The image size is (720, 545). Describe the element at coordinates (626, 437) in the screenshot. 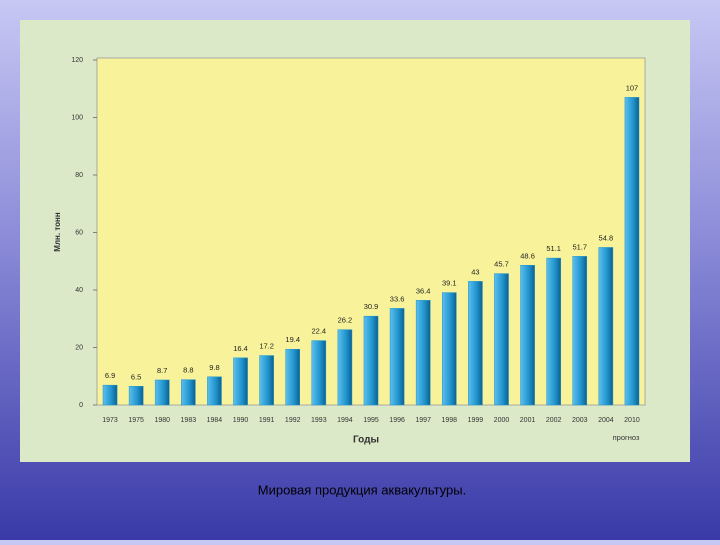

I see `annotation: прогноз` at that location.